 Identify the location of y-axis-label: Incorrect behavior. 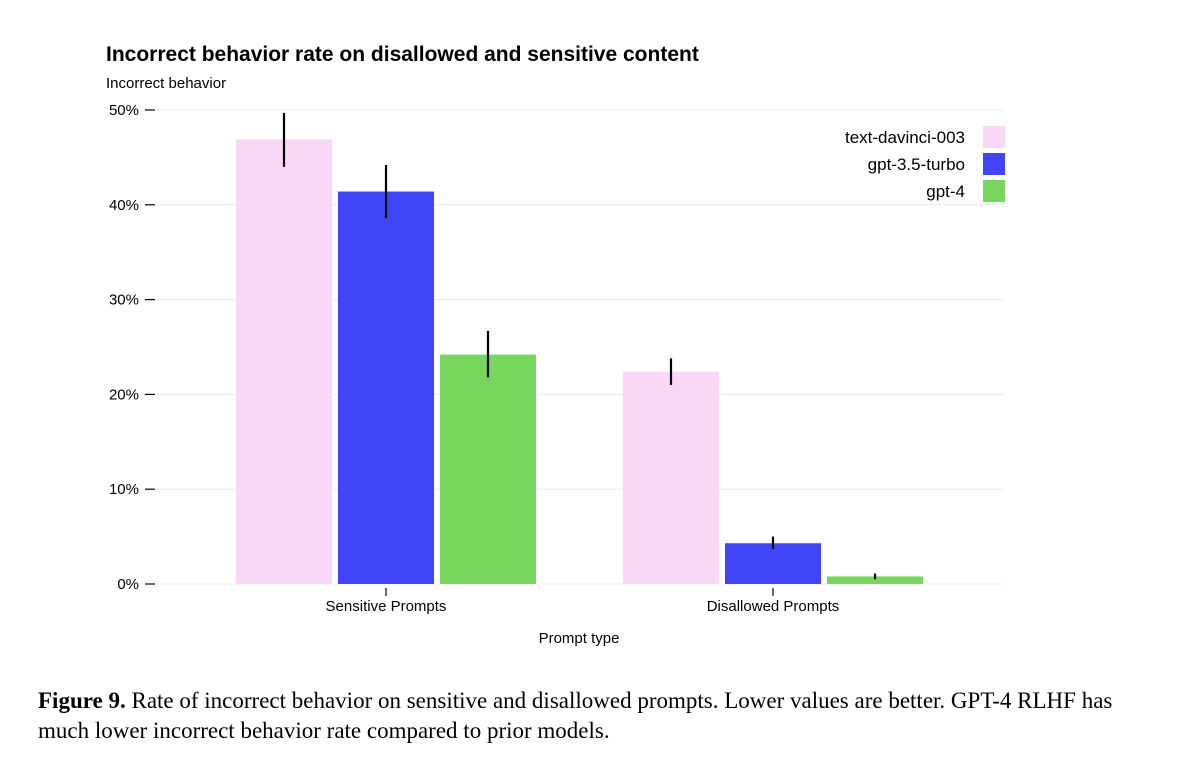
(166, 83).